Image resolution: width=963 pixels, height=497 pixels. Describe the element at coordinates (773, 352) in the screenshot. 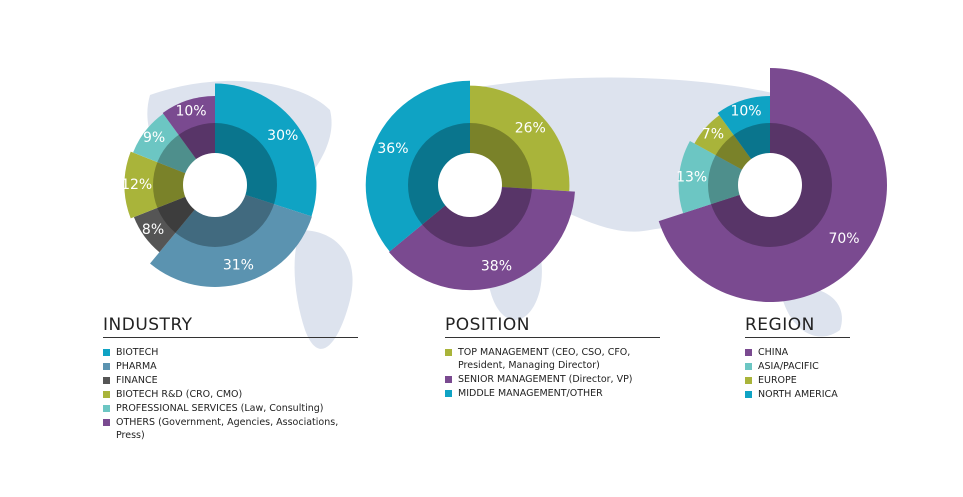

I see `legend-label: CHINA` at that location.